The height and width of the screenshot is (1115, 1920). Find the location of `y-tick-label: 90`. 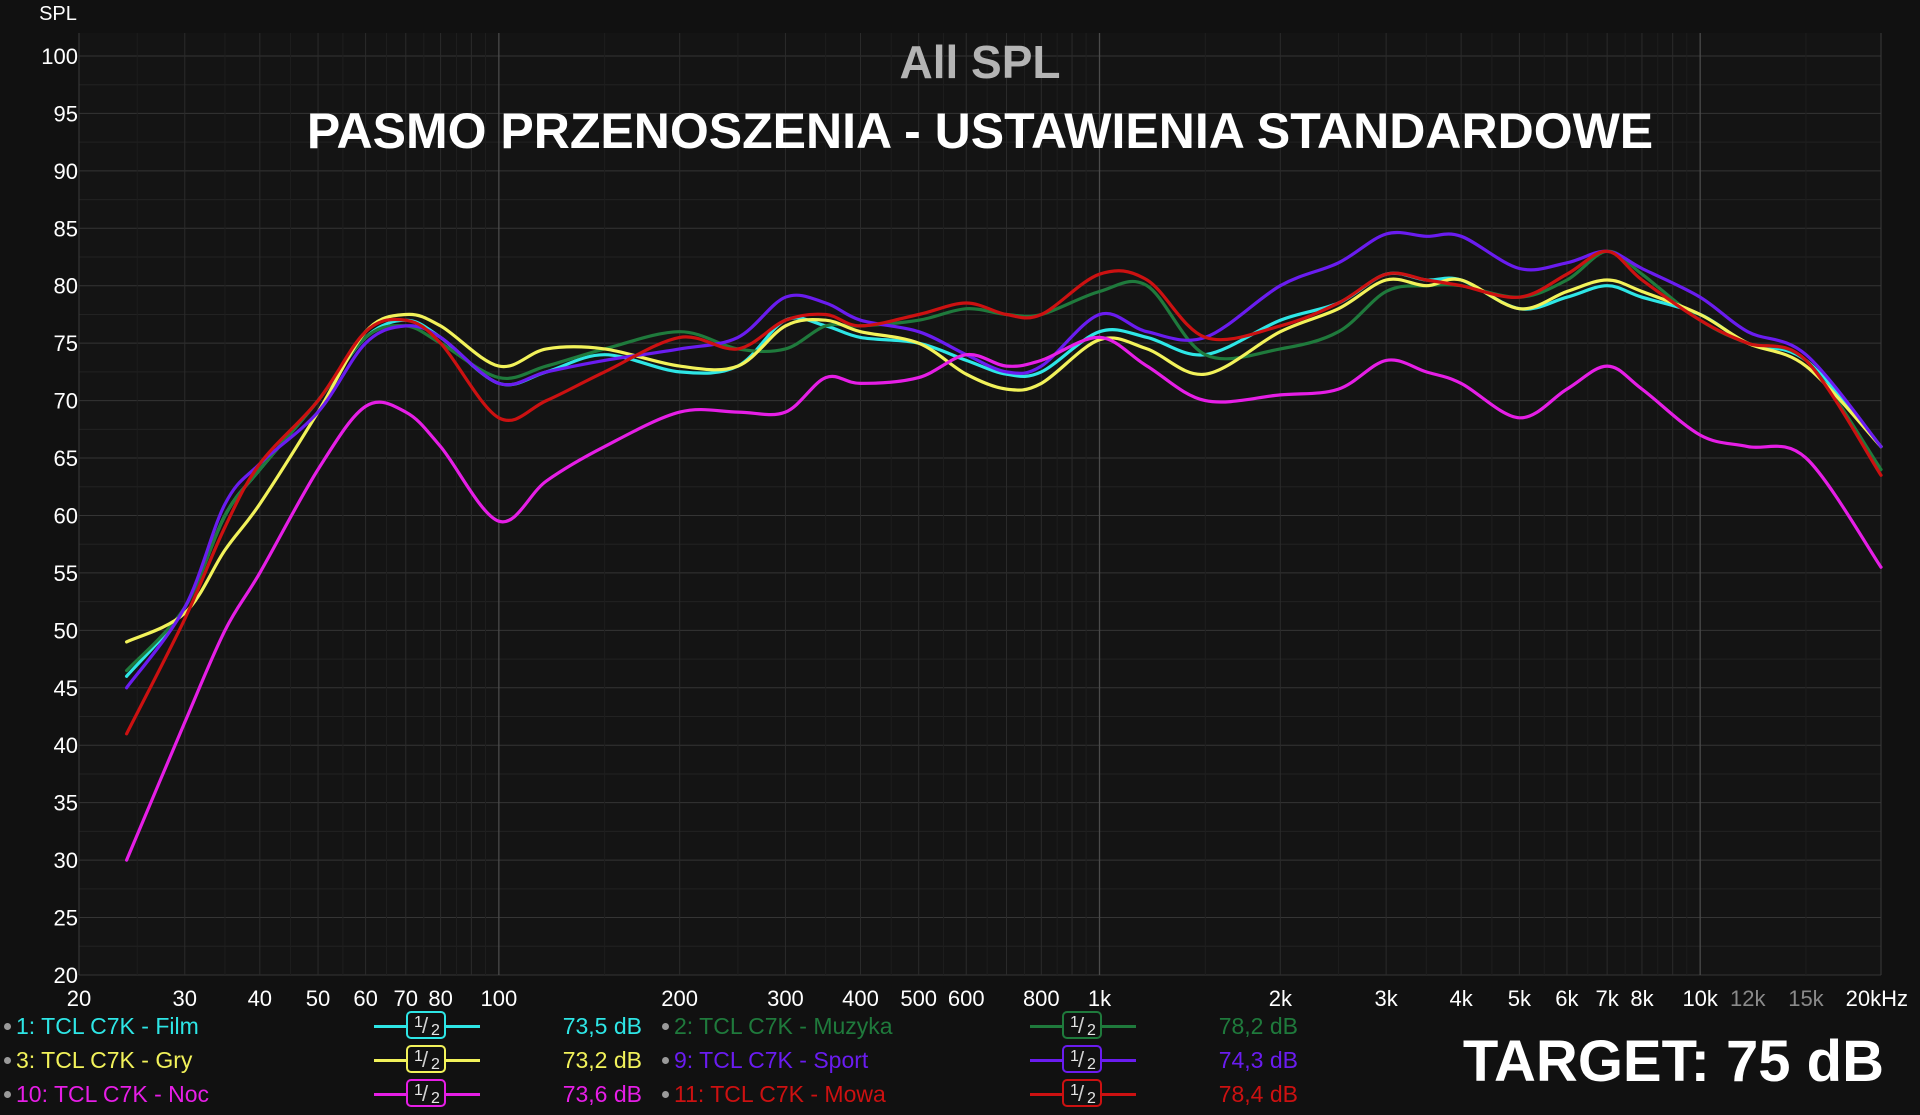

y-tick-label: 90 is located at coordinates (66, 171).